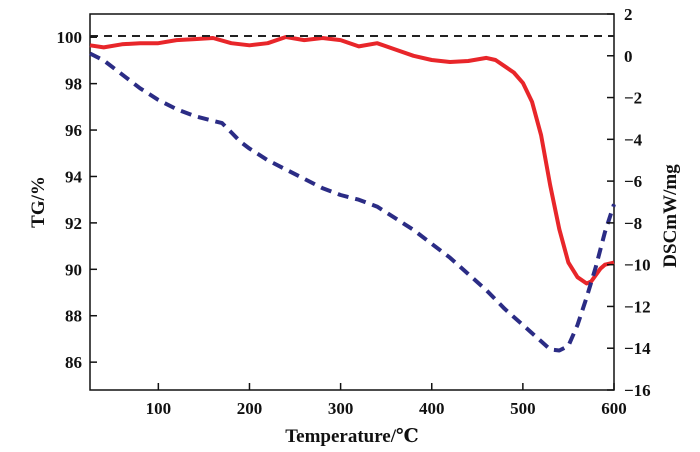  I want to click on x-tick-label: 600, so click(614, 408).